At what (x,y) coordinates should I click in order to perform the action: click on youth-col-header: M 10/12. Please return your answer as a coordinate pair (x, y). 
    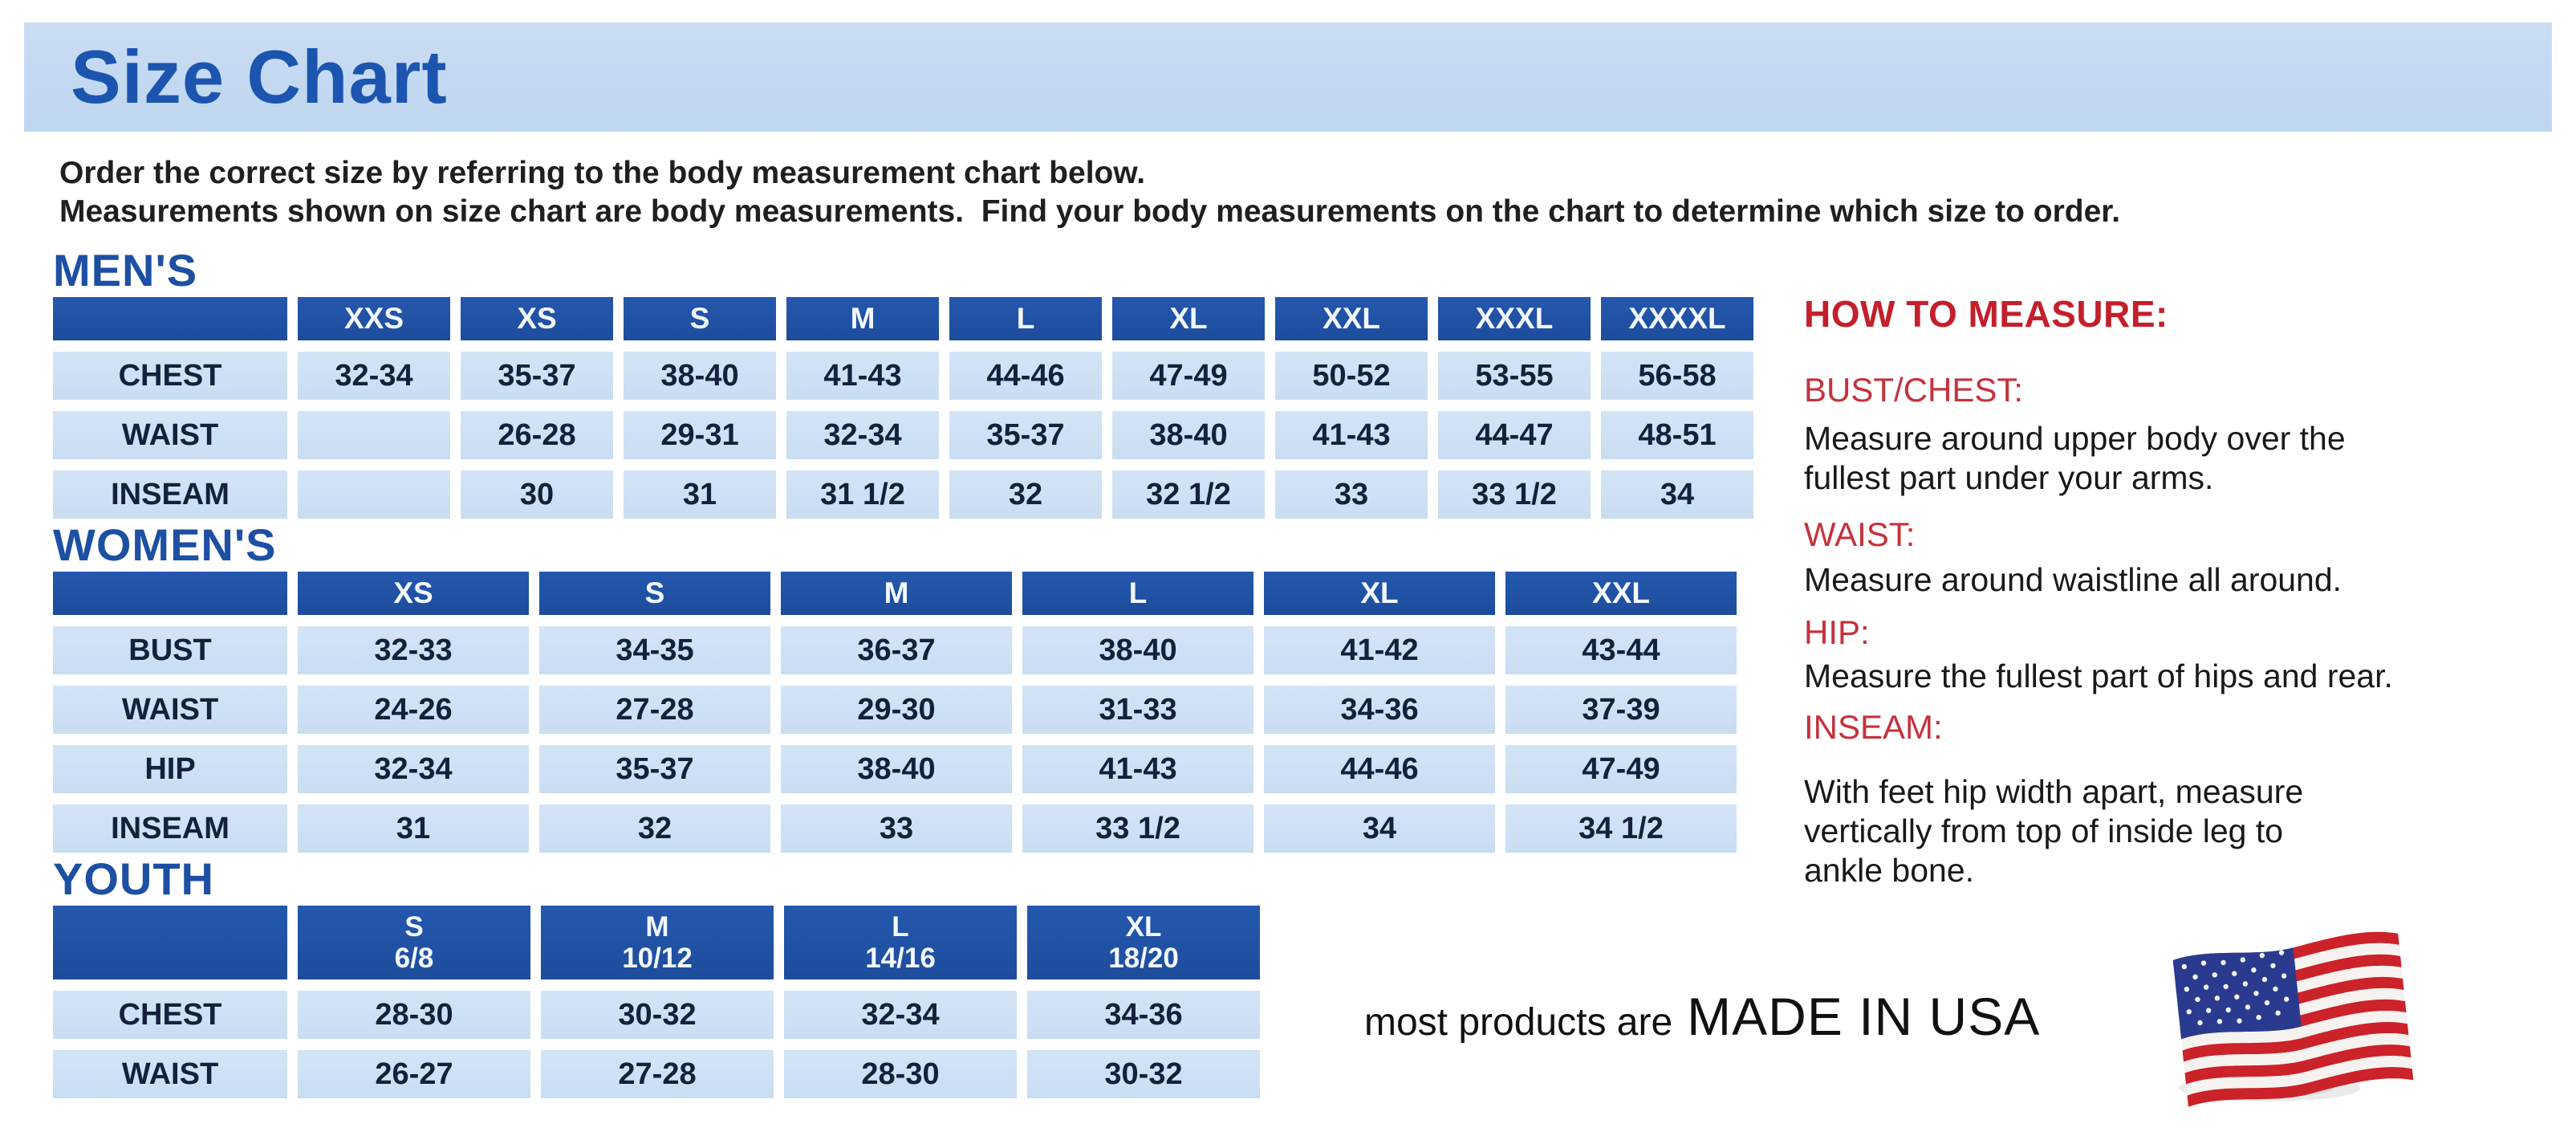
    Looking at the image, I should click on (658, 942).